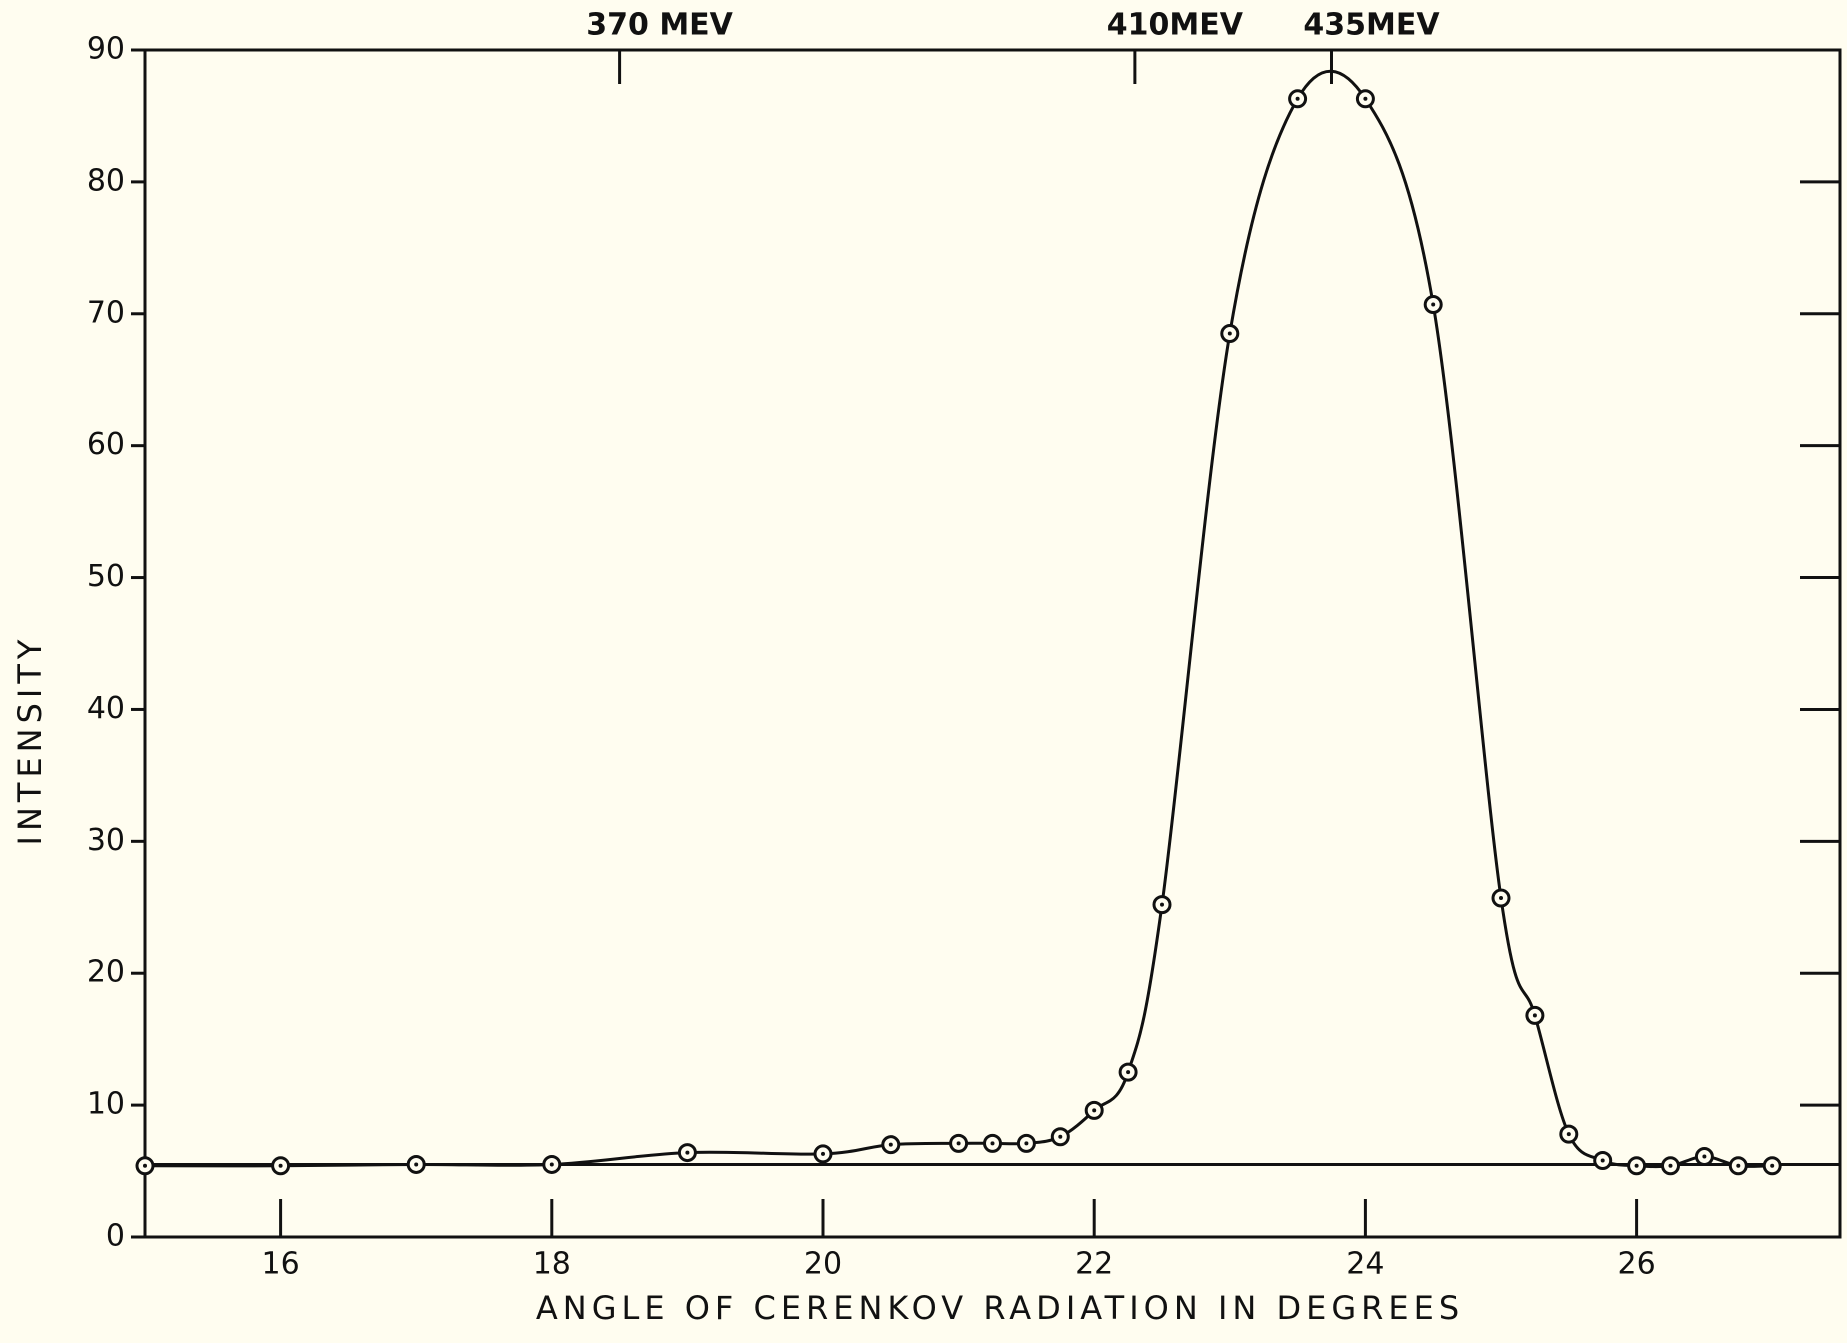 The width and height of the screenshot is (1847, 1343). What do you see at coordinates (106, 708) in the screenshot?
I see `y-tick-label: 40` at bounding box center [106, 708].